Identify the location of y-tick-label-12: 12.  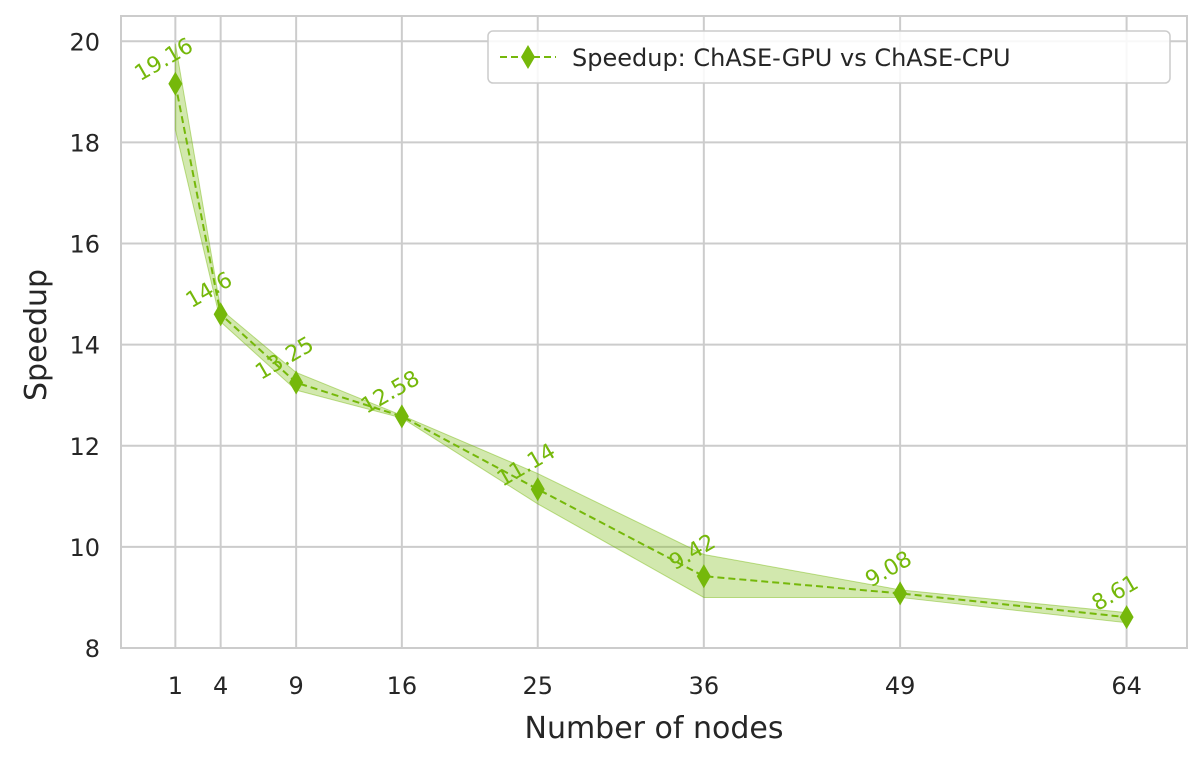
(84, 447).